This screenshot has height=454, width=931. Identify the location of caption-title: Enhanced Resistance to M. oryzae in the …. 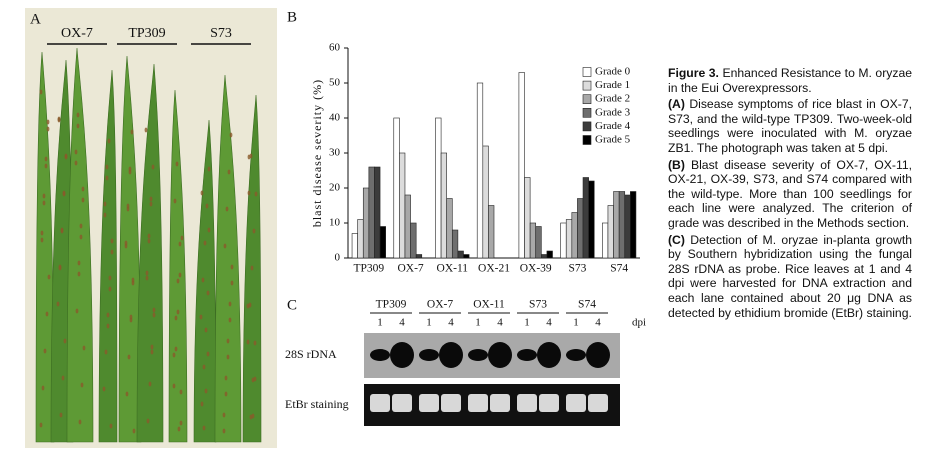
(790, 80).